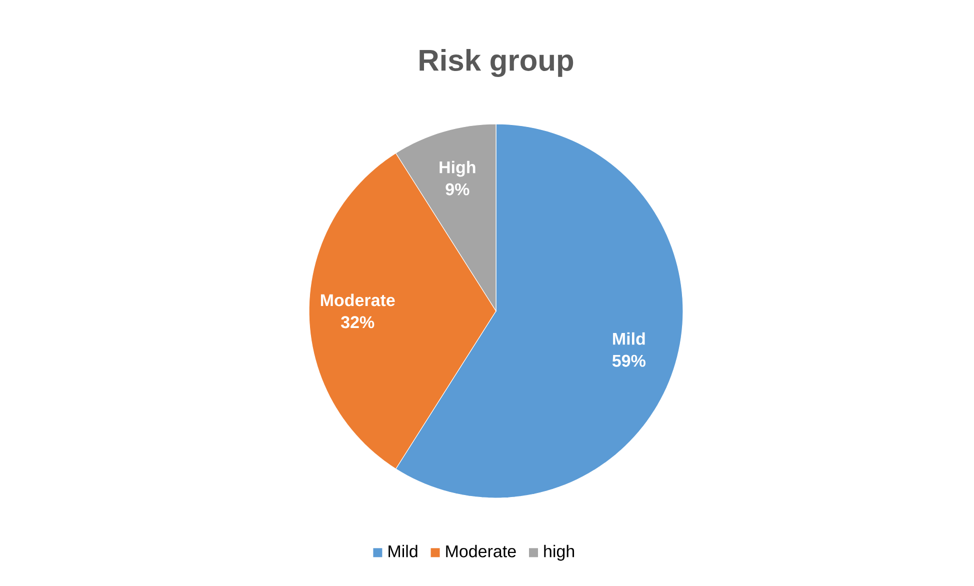 This screenshot has width=974, height=586. What do you see at coordinates (458, 189) in the screenshot?
I see `data-label: 9%` at bounding box center [458, 189].